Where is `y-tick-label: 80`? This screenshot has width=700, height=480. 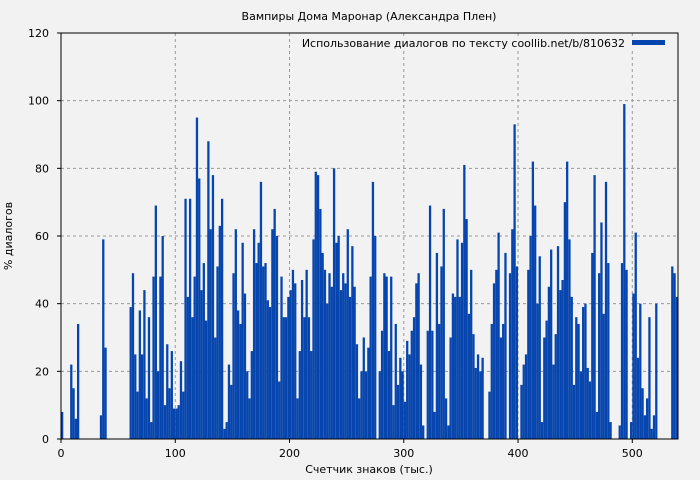
y-tick-label: 80 is located at coordinates (42, 168).